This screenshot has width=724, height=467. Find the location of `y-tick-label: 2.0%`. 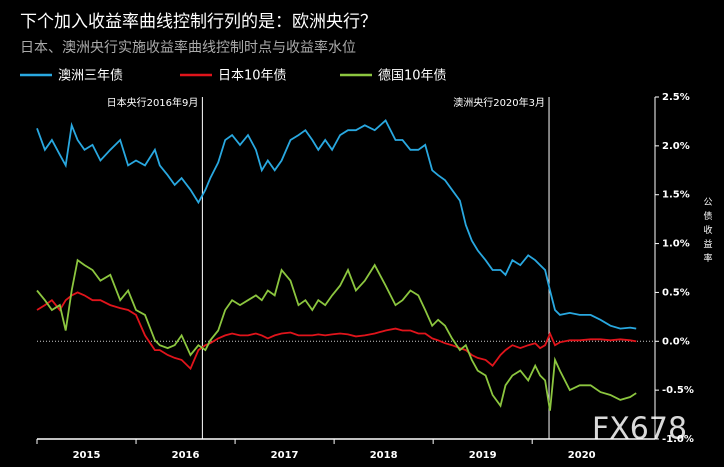

y-tick-label: 2.0% is located at coordinates (676, 146).